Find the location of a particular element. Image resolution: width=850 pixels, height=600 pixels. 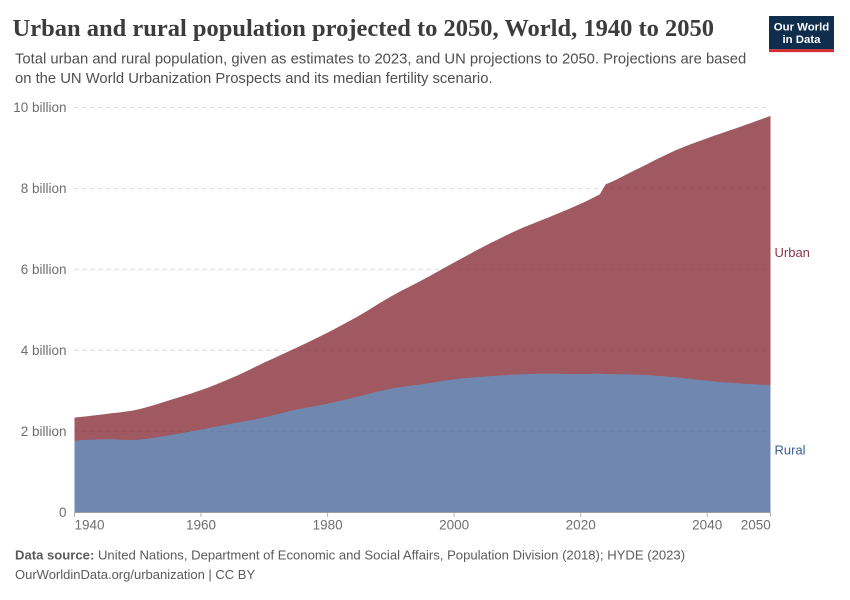

svg-text: 6 billion is located at coordinates (44, 269).